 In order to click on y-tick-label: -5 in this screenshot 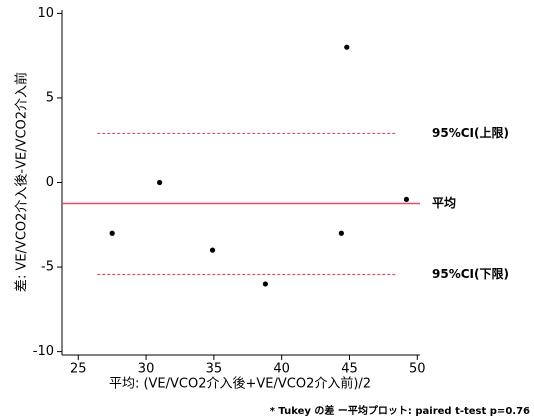, I will do `click(47, 267)`.